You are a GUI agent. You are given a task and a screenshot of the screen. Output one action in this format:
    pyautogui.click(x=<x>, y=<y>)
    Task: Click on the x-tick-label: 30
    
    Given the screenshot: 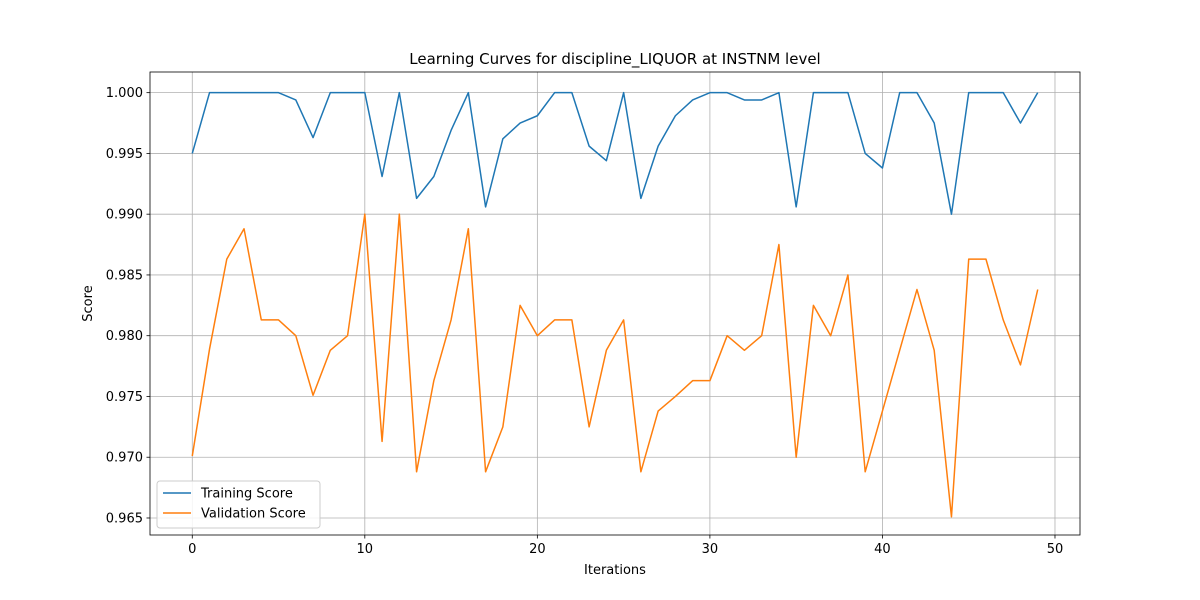 What is the action you would take?
    pyautogui.click(x=710, y=549)
    